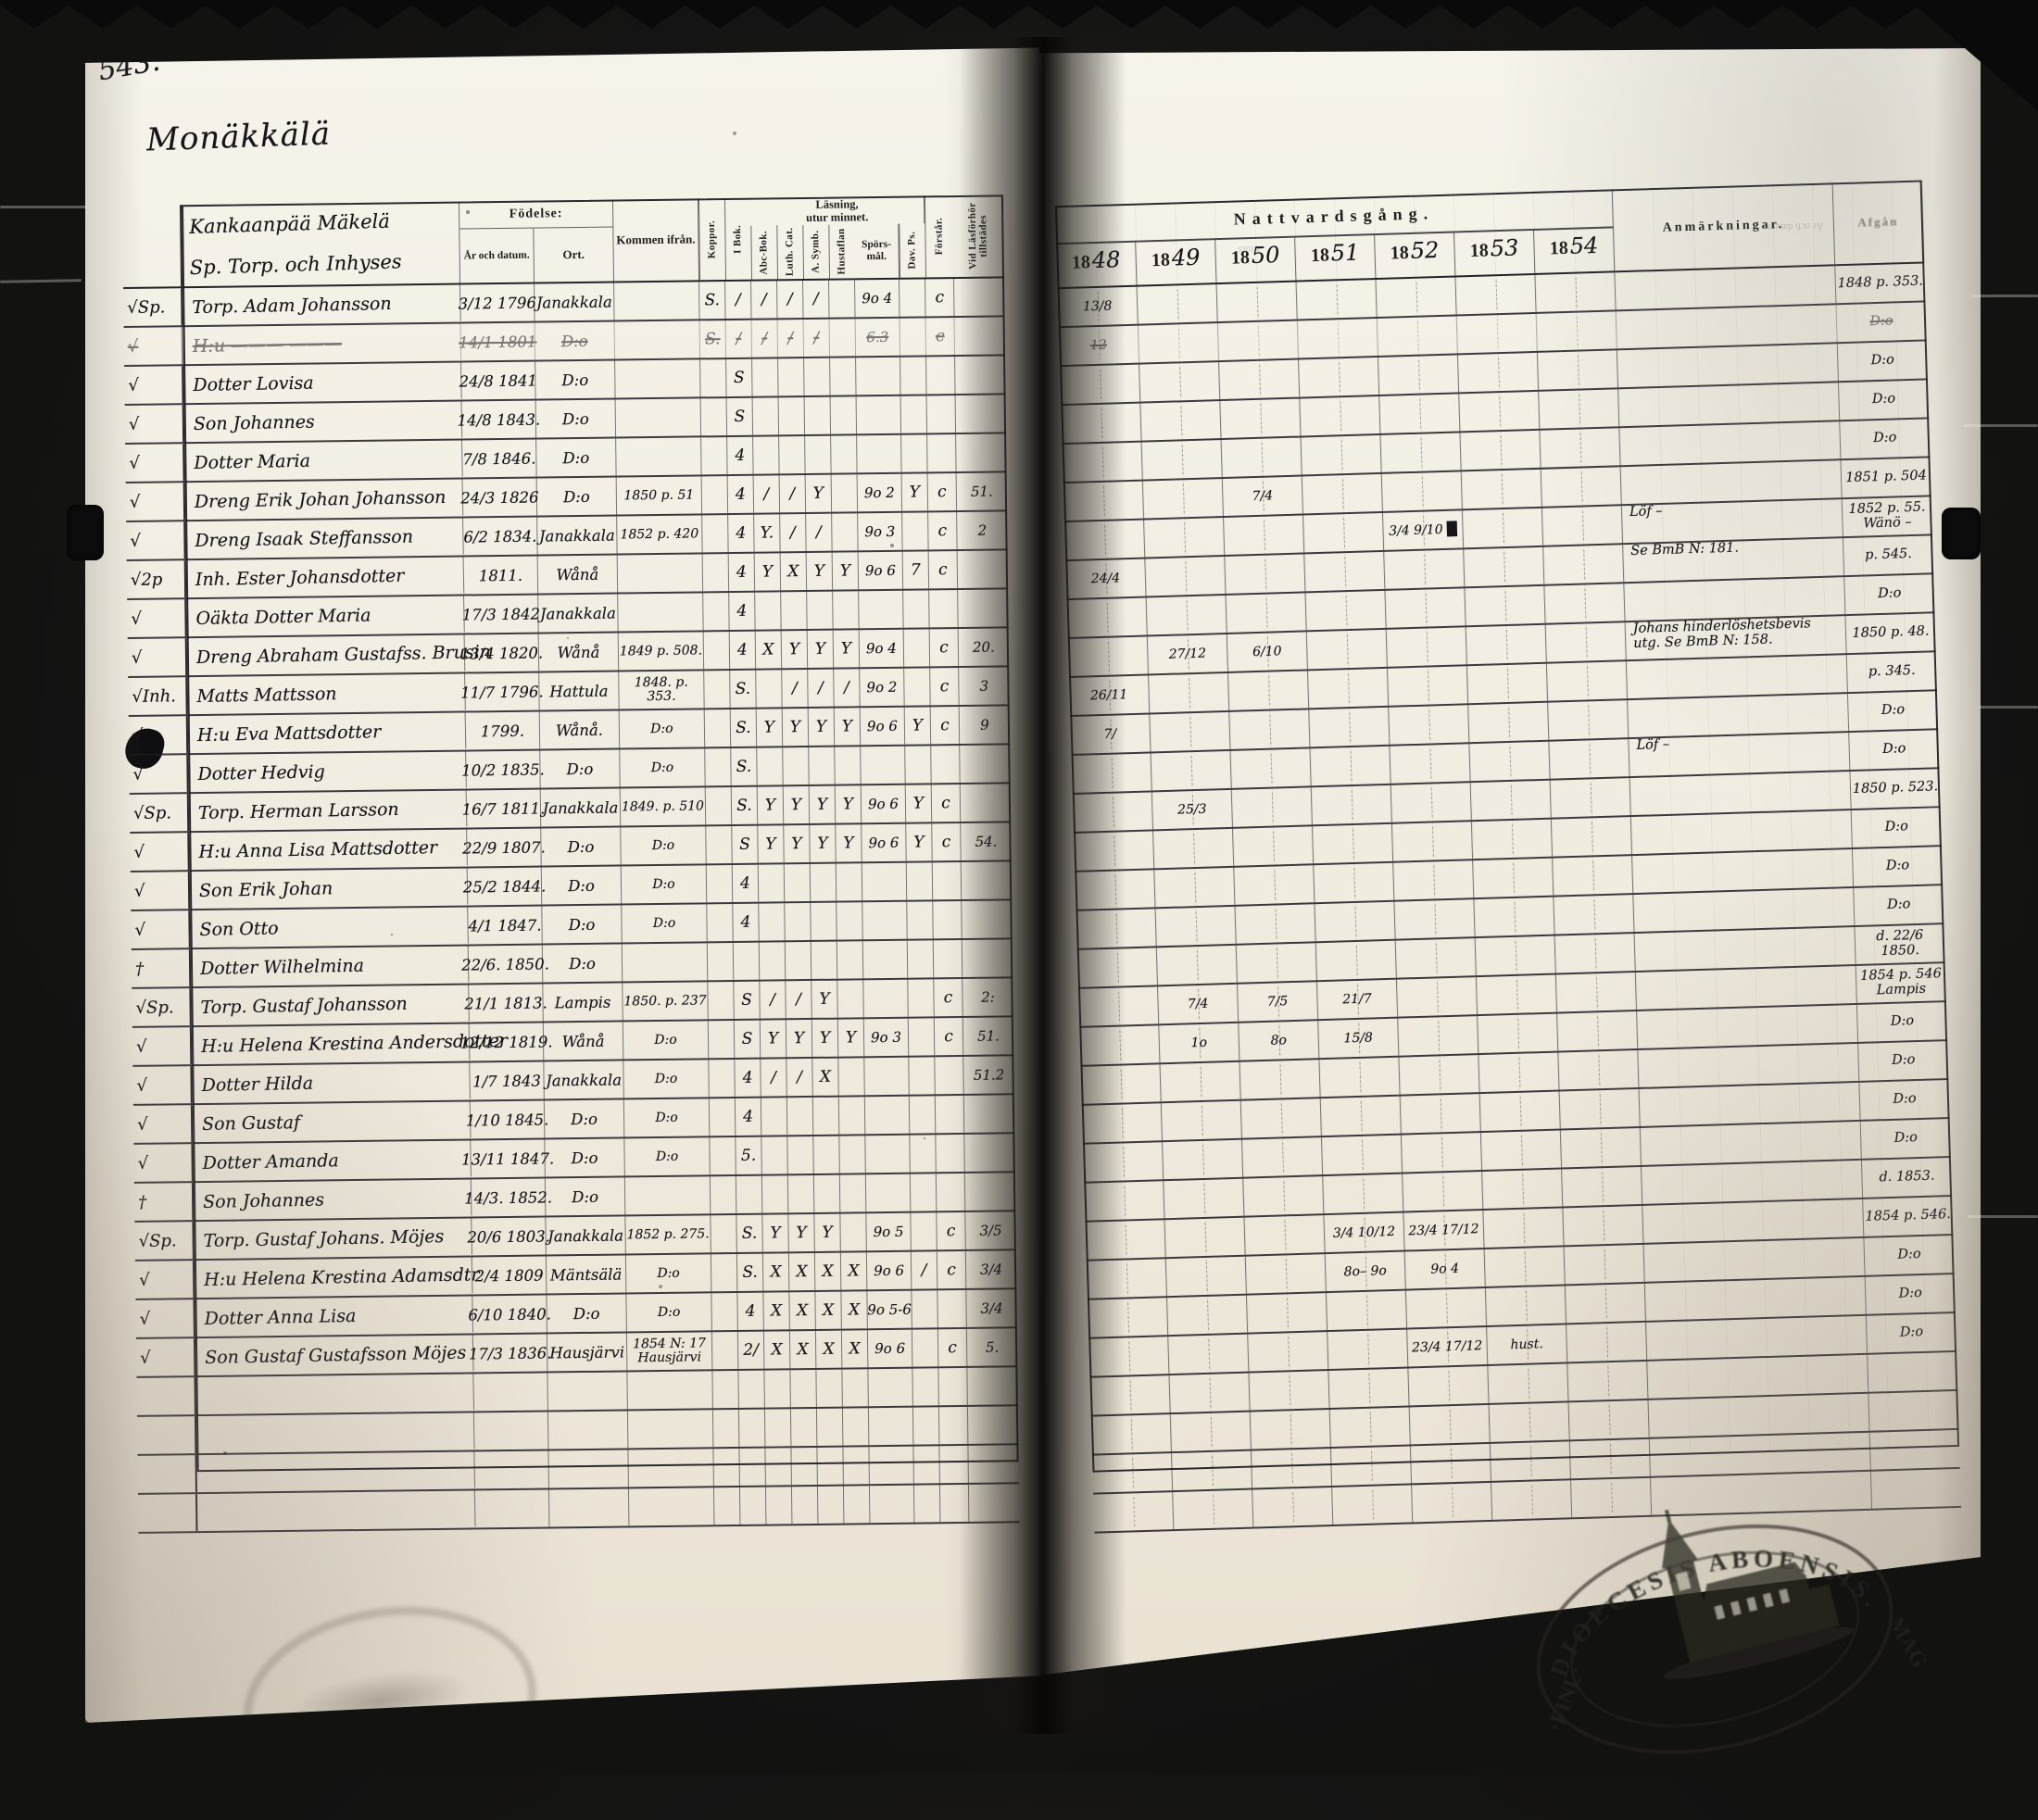  Describe the element at coordinates (1161, 260) in the screenshot. I see `year-printed-prefix: 18` at that location.